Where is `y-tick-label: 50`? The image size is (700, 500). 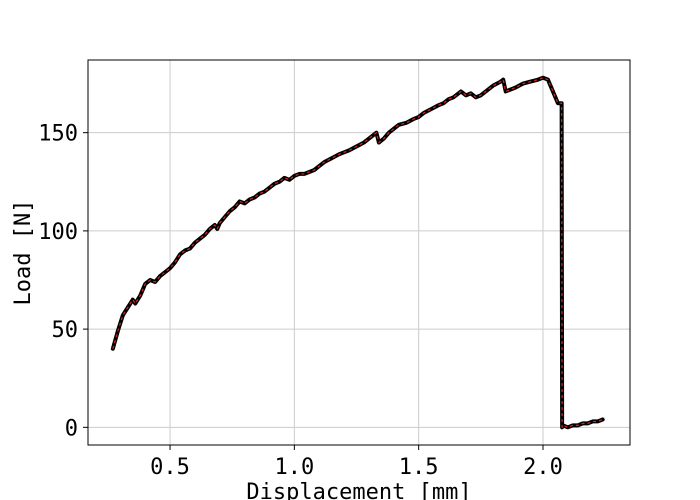 y-tick-label: 50 is located at coordinates (65, 330).